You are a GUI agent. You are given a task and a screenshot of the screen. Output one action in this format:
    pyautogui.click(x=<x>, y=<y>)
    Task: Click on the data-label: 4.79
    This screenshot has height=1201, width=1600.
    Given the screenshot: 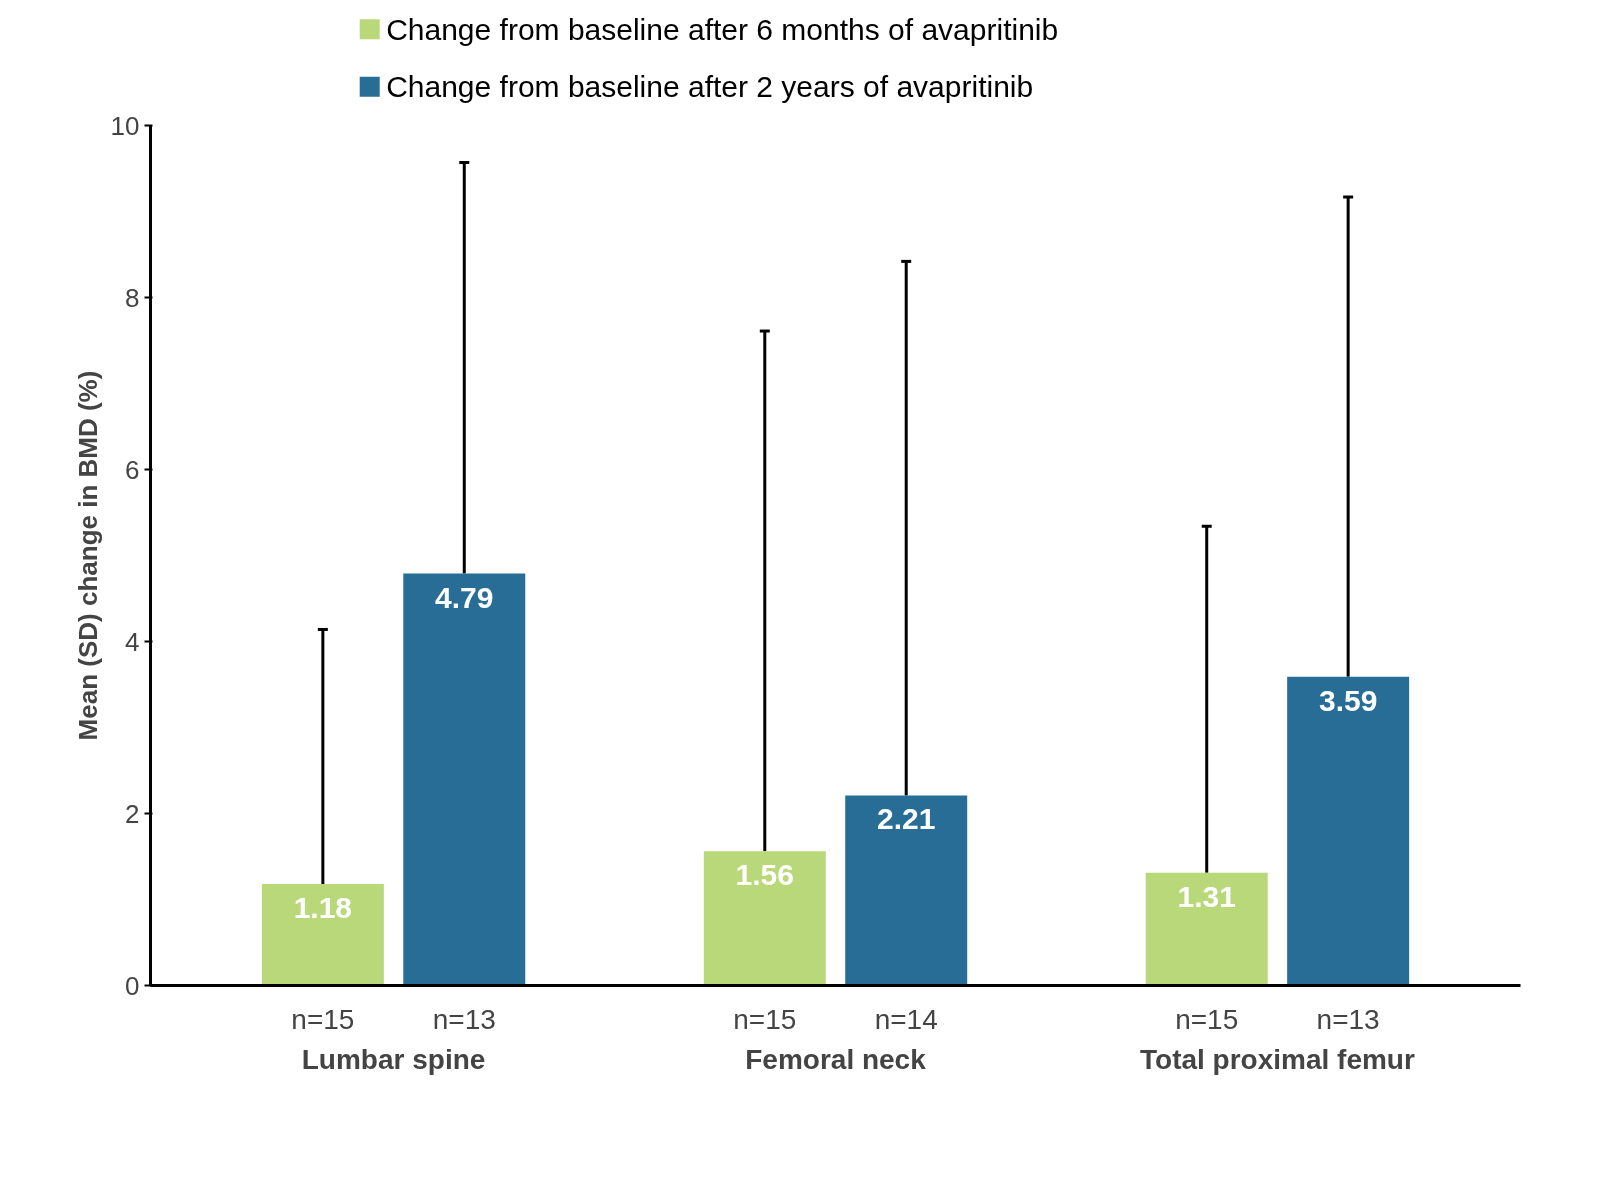 What is the action you would take?
    pyautogui.click(x=464, y=597)
    